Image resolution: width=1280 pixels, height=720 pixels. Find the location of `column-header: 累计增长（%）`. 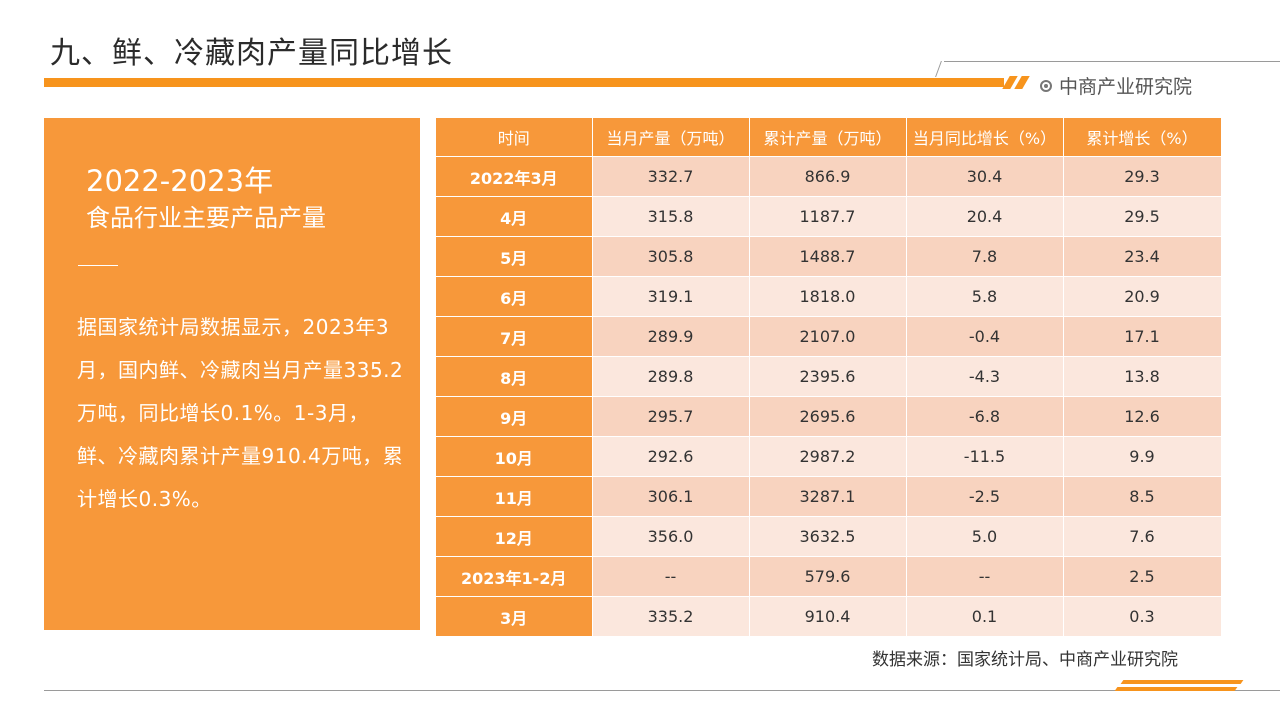

column-header: 累计增长（%） is located at coordinates (1142, 137).